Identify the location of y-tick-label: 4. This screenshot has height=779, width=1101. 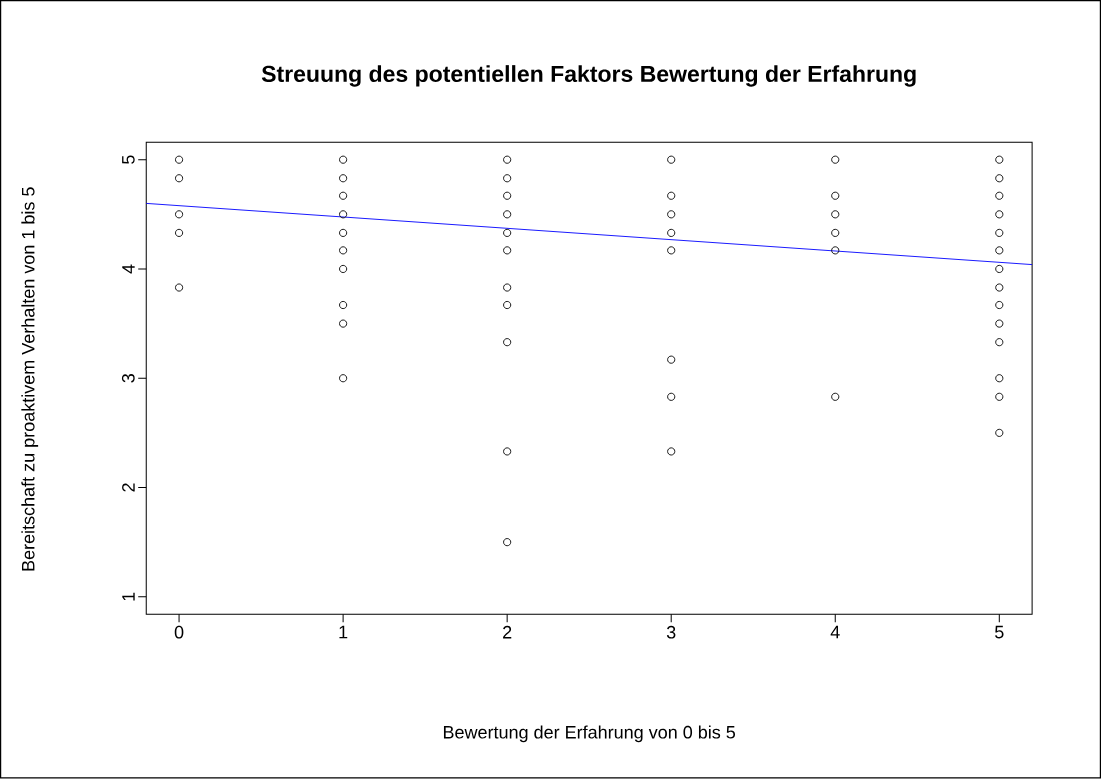
(128, 269).